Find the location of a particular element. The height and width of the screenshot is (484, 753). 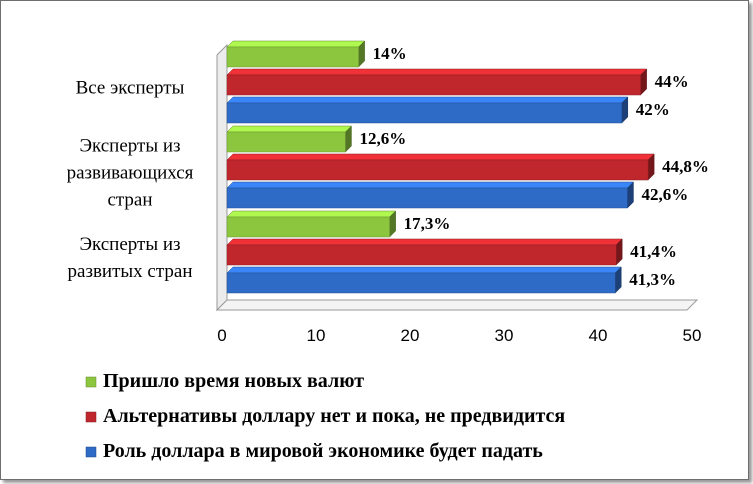

x-tick-label: 30 is located at coordinates (504, 335).